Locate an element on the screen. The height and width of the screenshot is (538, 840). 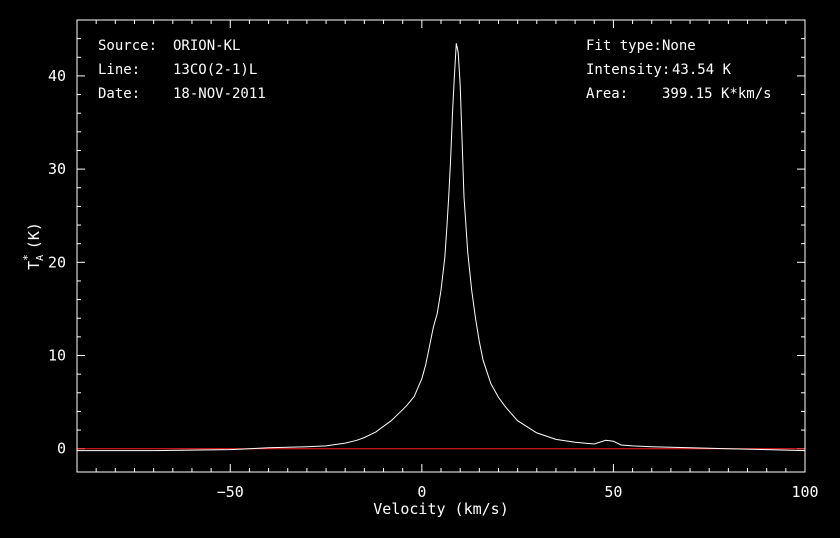
y-tick-label: 40 is located at coordinates (57, 76).